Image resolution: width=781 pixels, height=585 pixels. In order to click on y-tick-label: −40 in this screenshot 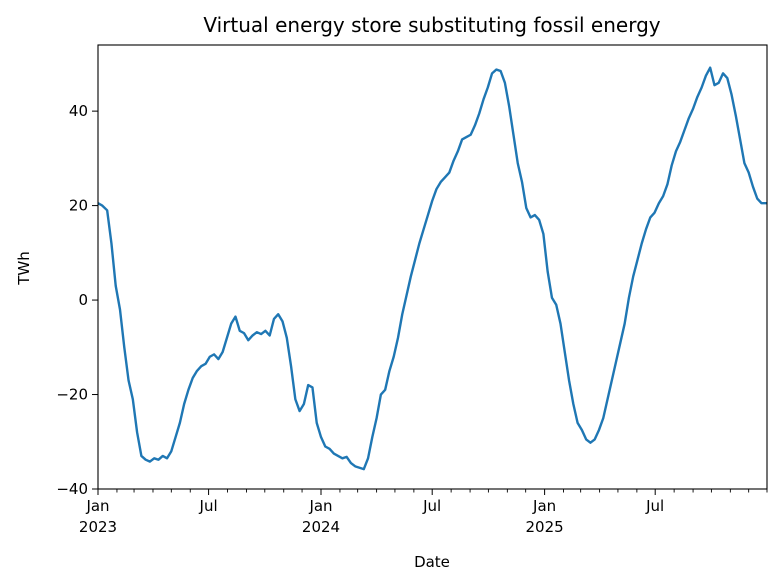, I will do `click(72, 489)`.